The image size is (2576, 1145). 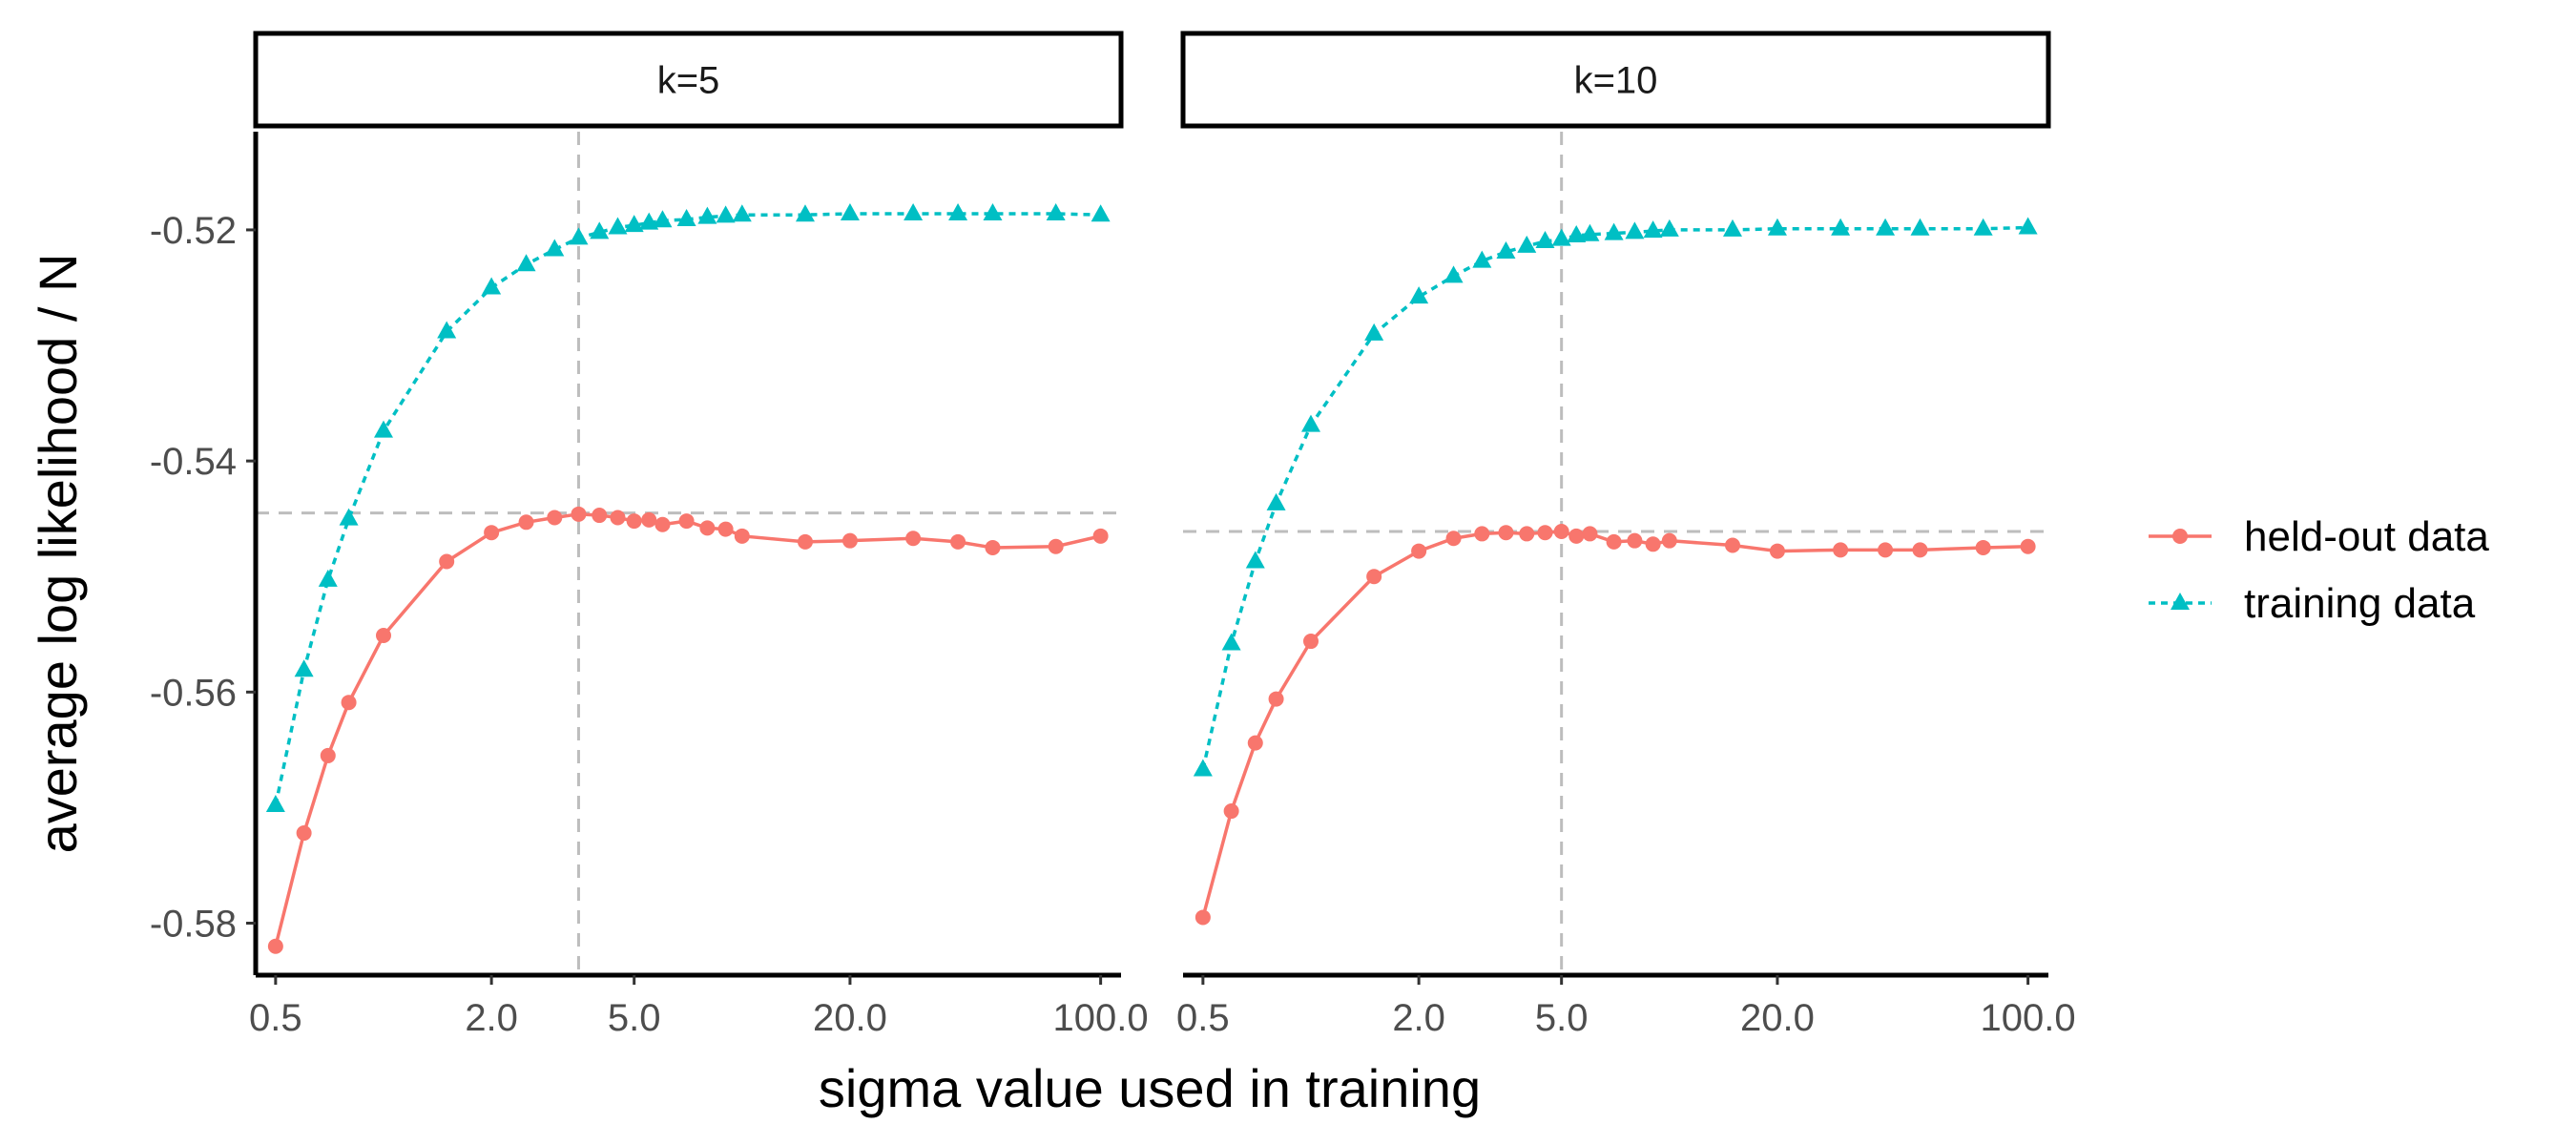 What do you see at coordinates (634, 1018) in the screenshot?
I see `x-tick-label: 5.0` at bounding box center [634, 1018].